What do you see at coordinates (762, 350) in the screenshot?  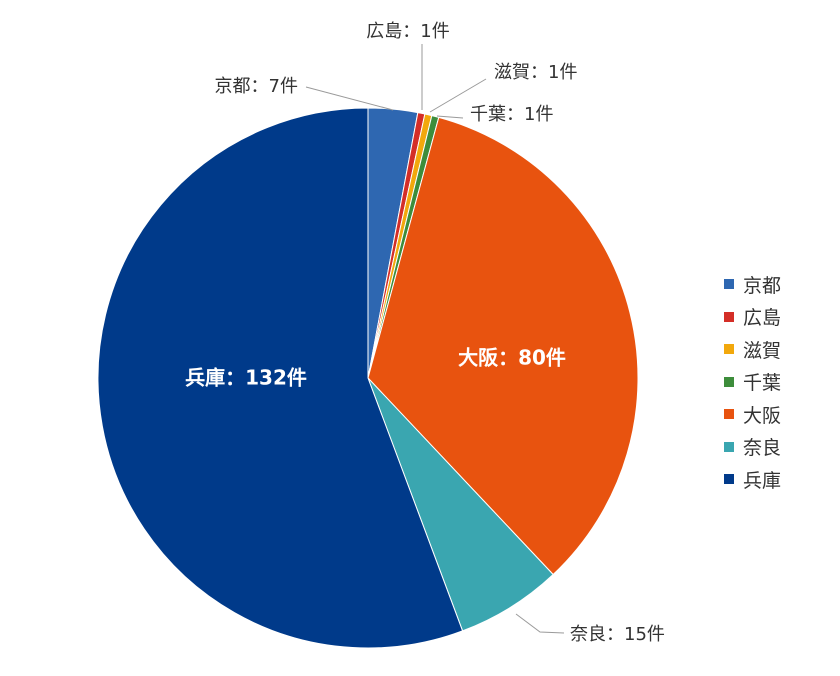 I see `legend-label: 滋賀` at bounding box center [762, 350].